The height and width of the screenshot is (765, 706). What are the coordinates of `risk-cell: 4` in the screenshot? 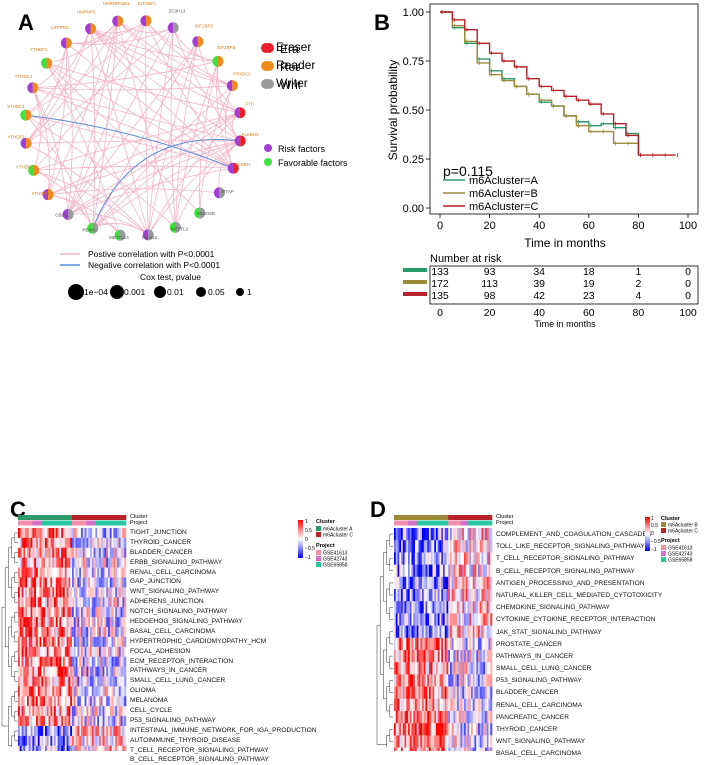 It's located at (638, 296).